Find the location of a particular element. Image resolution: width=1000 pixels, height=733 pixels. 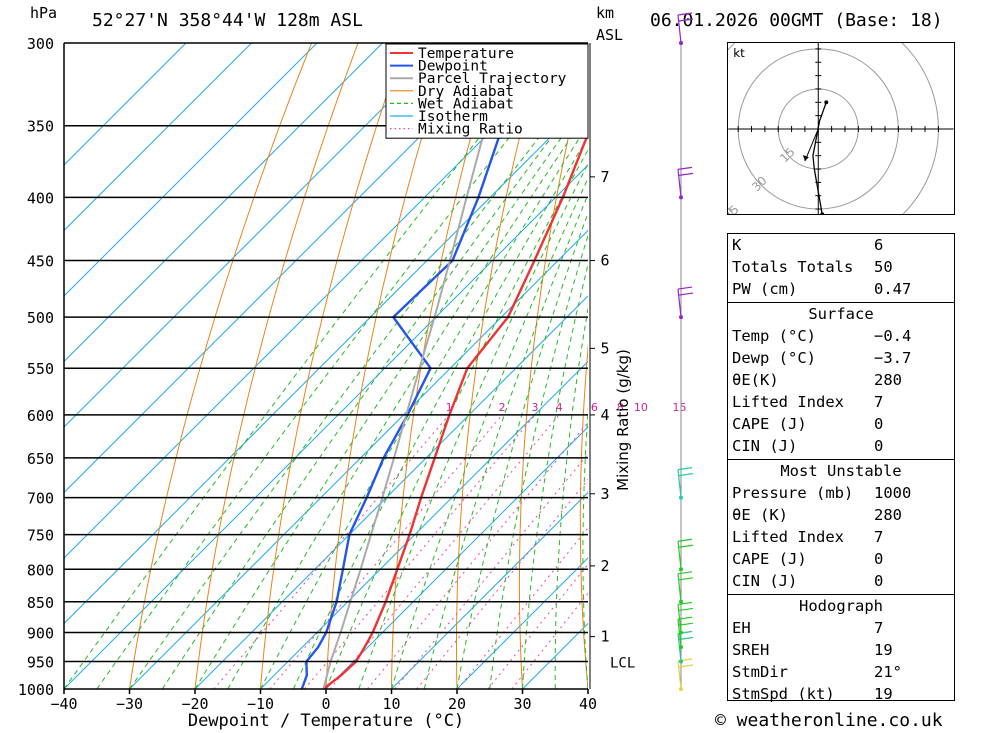

index-value: −0.4 is located at coordinates (893, 336).